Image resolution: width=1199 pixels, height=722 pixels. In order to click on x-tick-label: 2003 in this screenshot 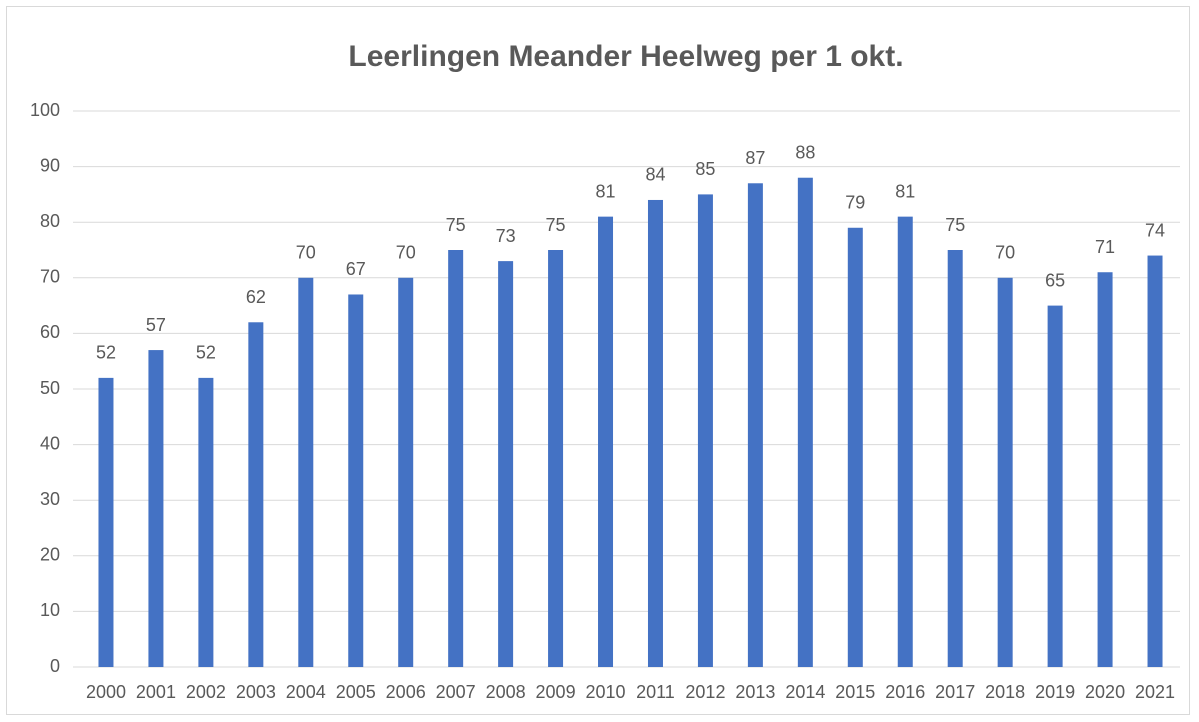, I will do `click(256, 692)`.